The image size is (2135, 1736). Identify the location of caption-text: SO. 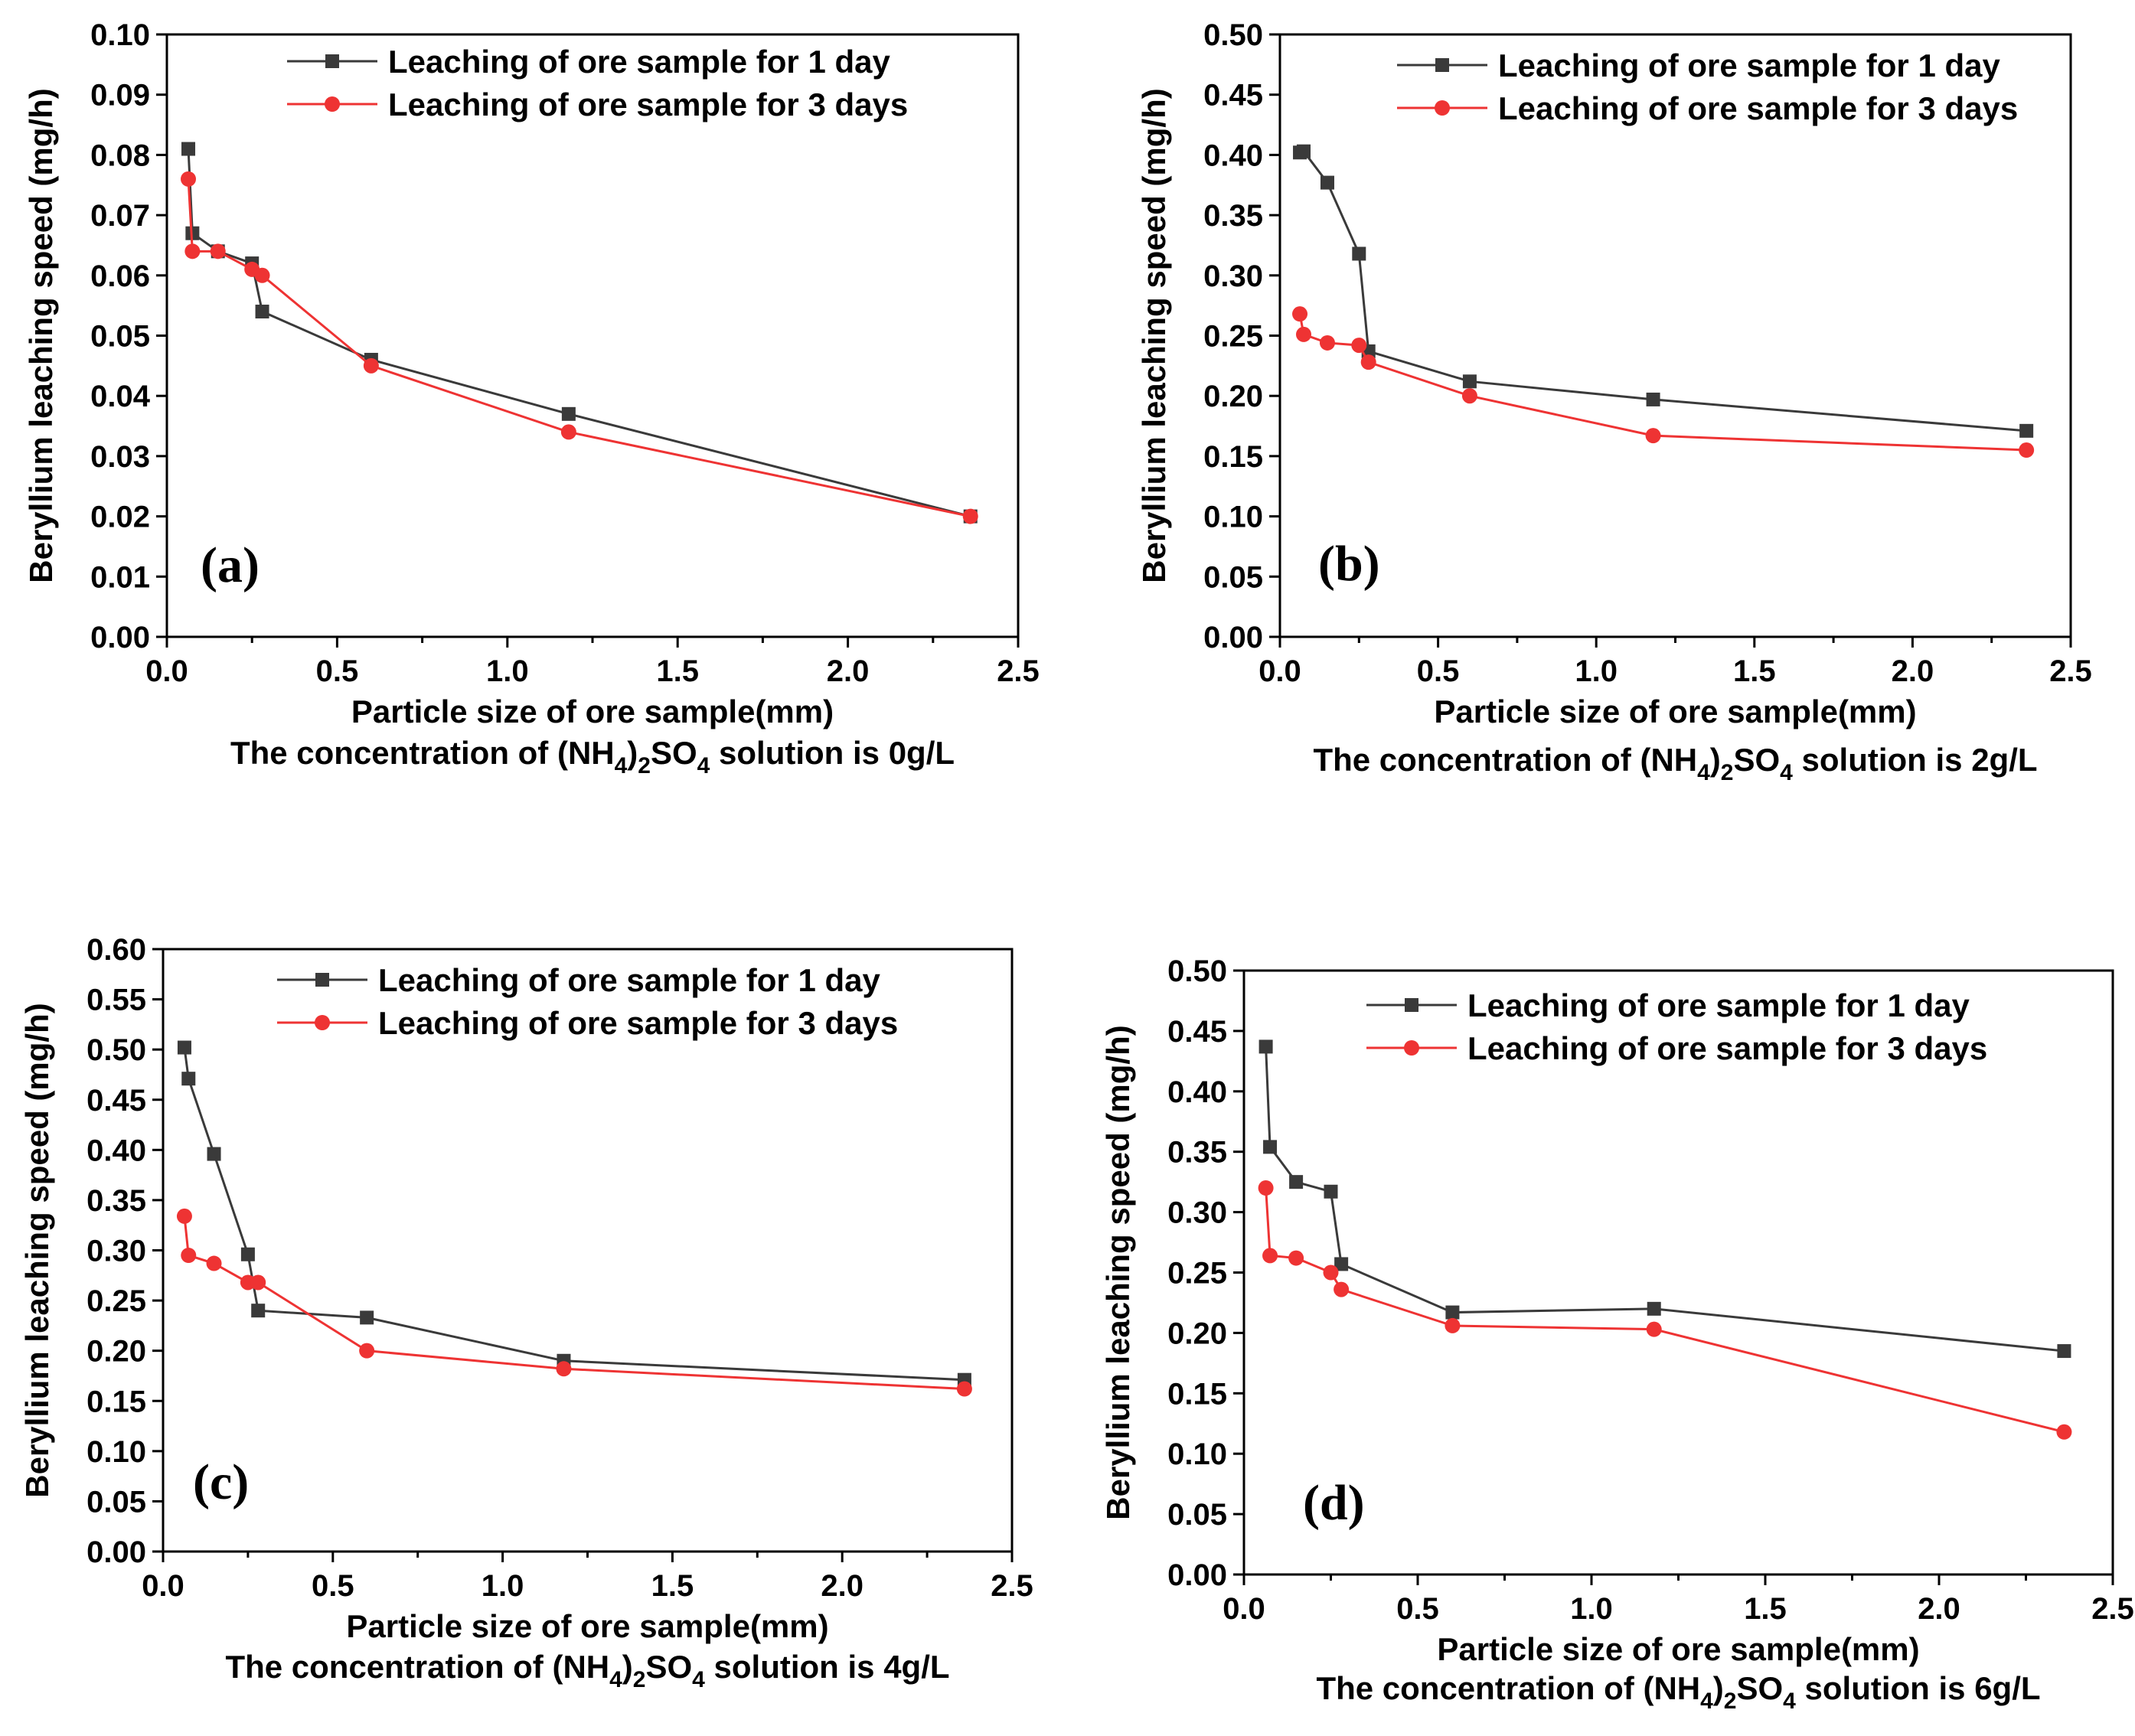
(674, 753).